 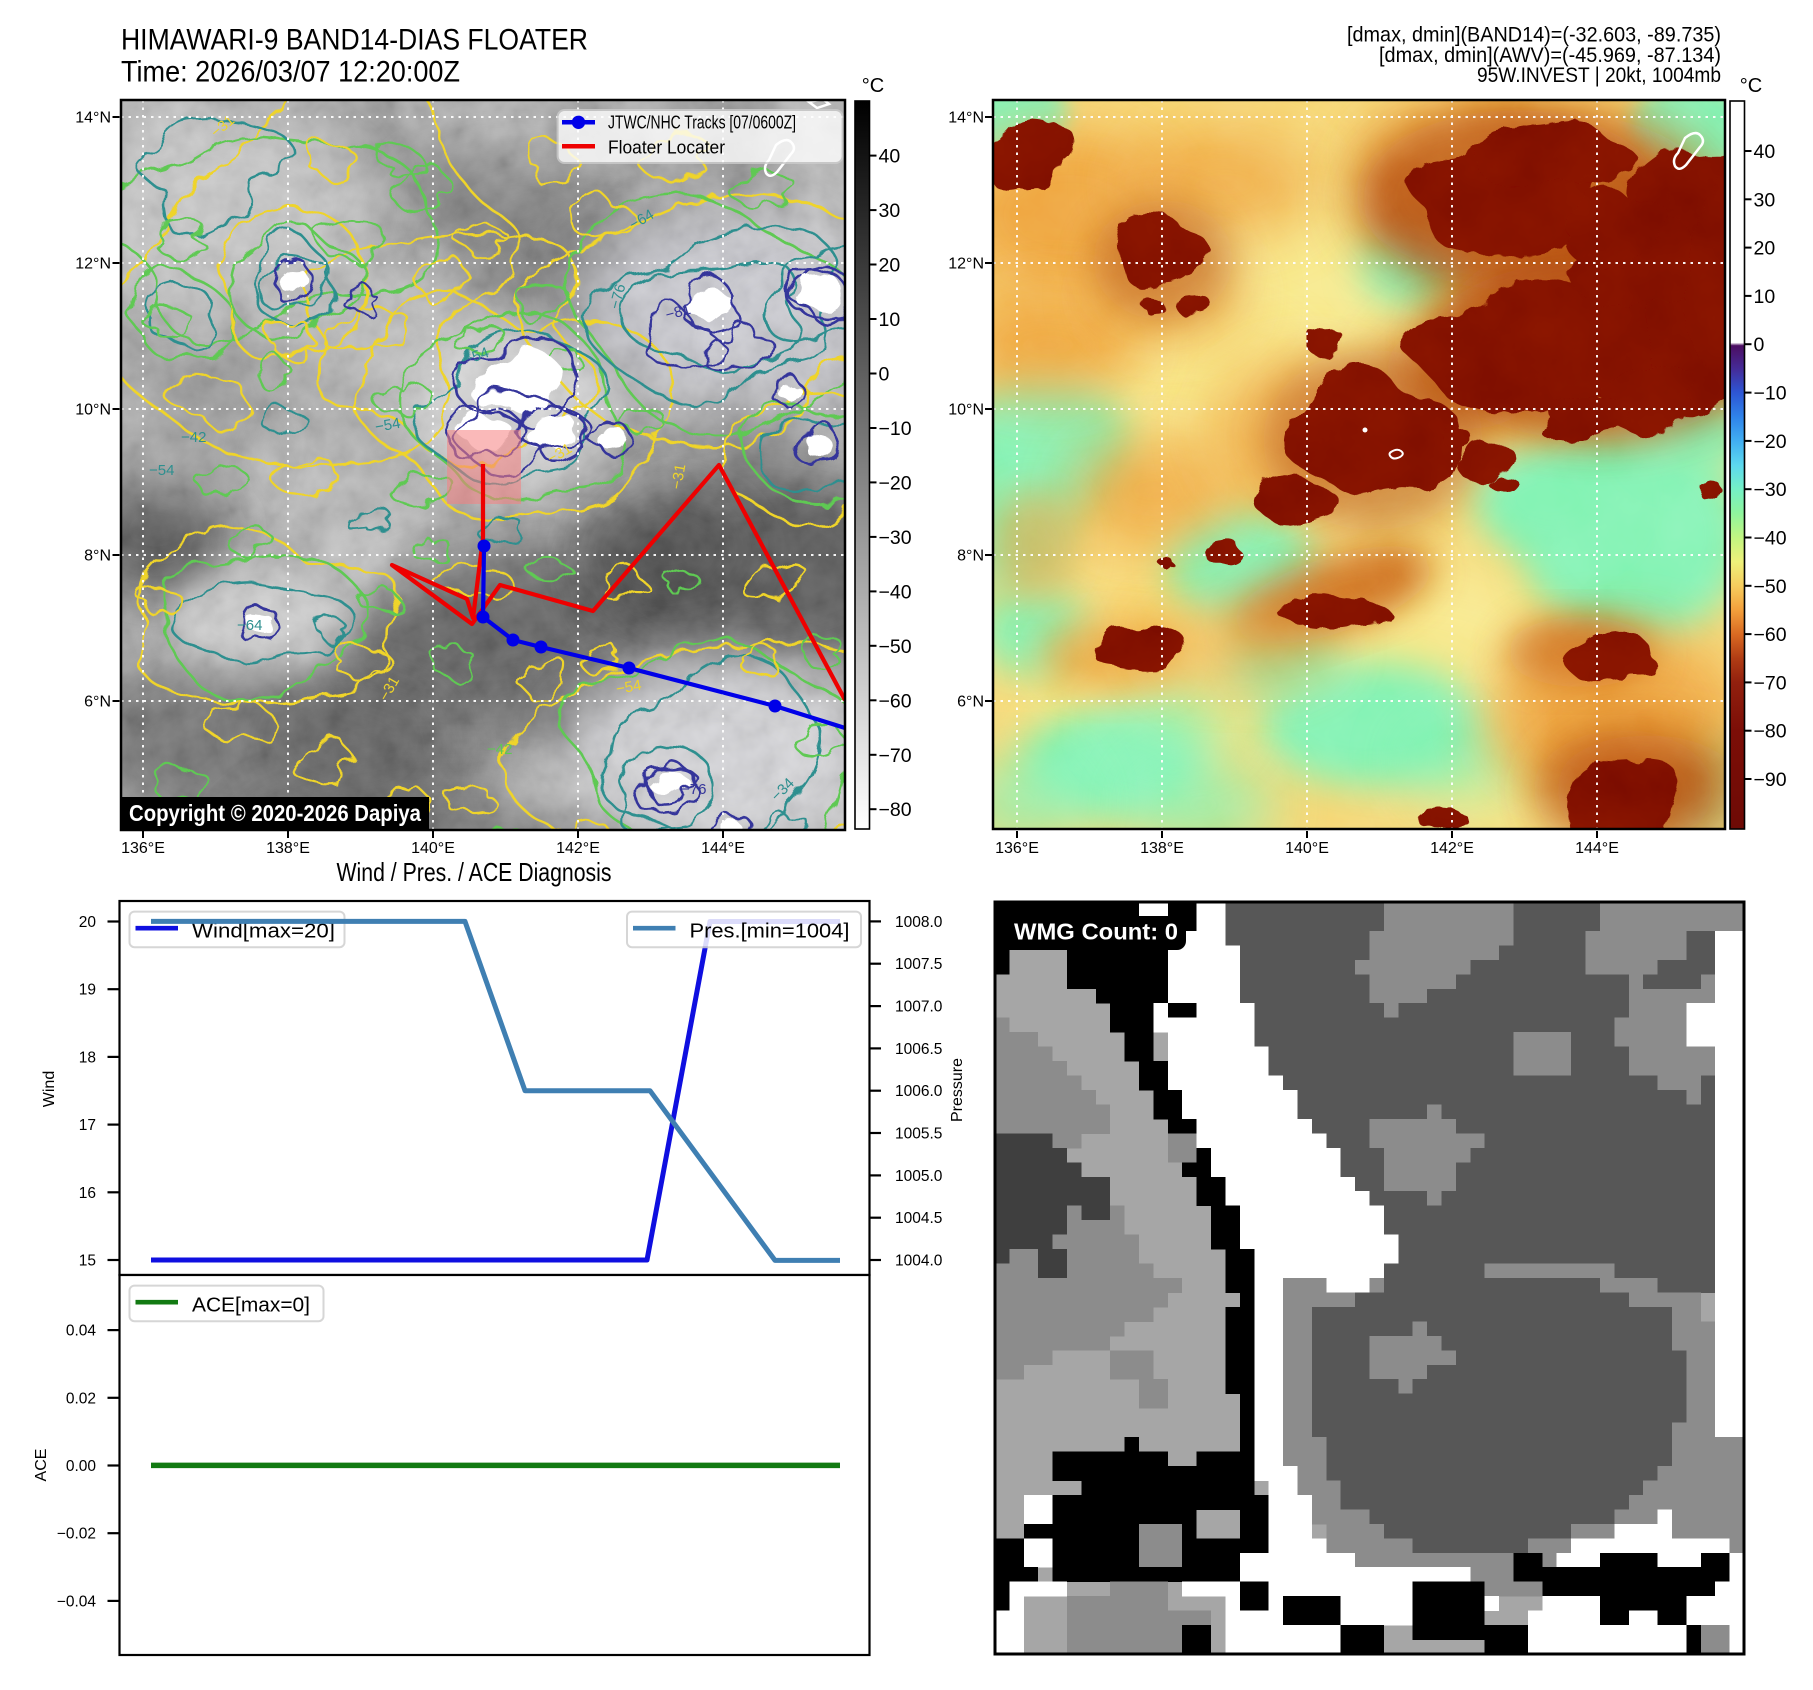 What do you see at coordinates (1599, 75) in the screenshot?
I see `svg-text: 95W.INVEST | 20kt, 1004mb` at bounding box center [1599, 75].